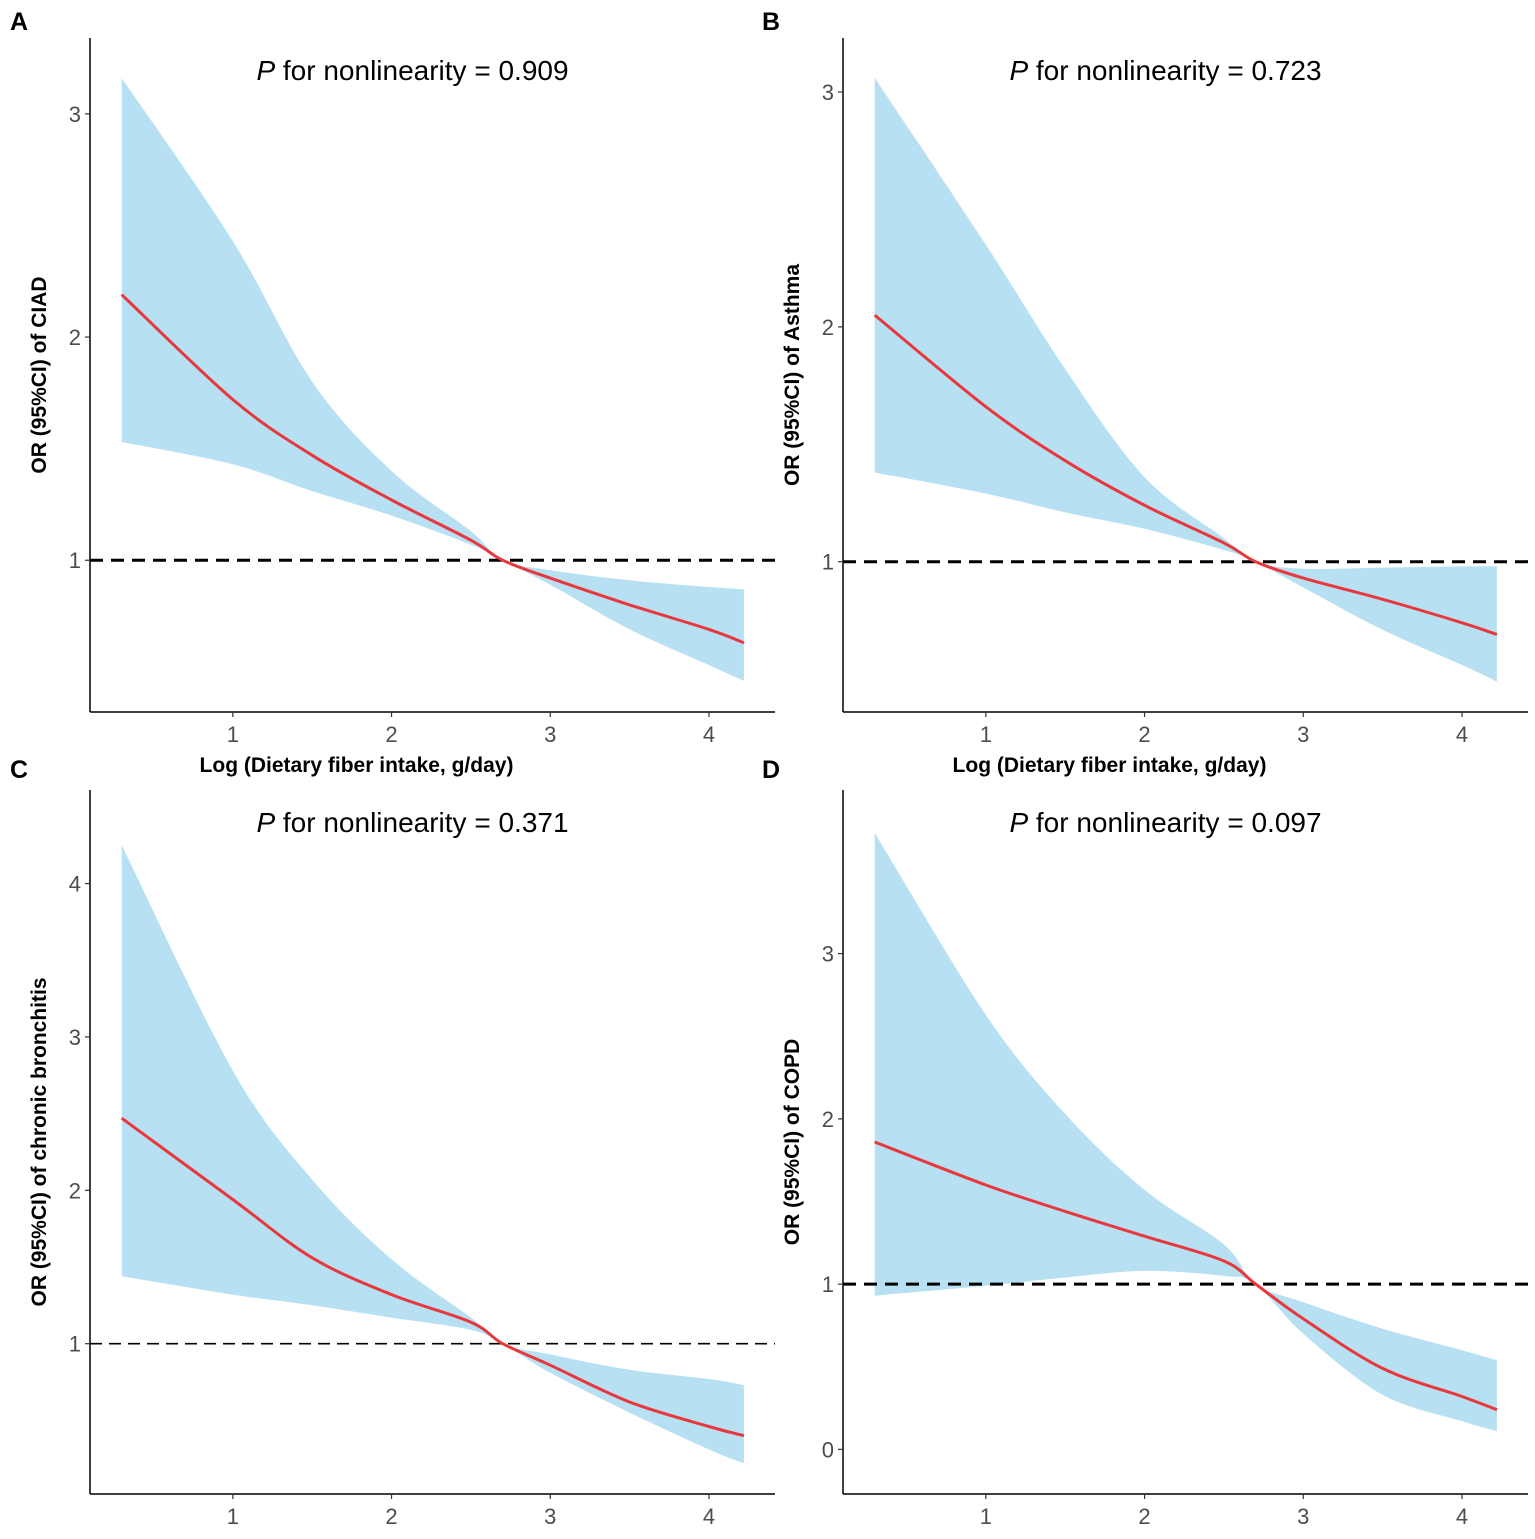 The width and height of the screenshot is (1535, 1539). What do you see at coordinates (828, 1449) in the screenshot?
I see `y-tick-label: 0` at bounding box center [828, 1449].